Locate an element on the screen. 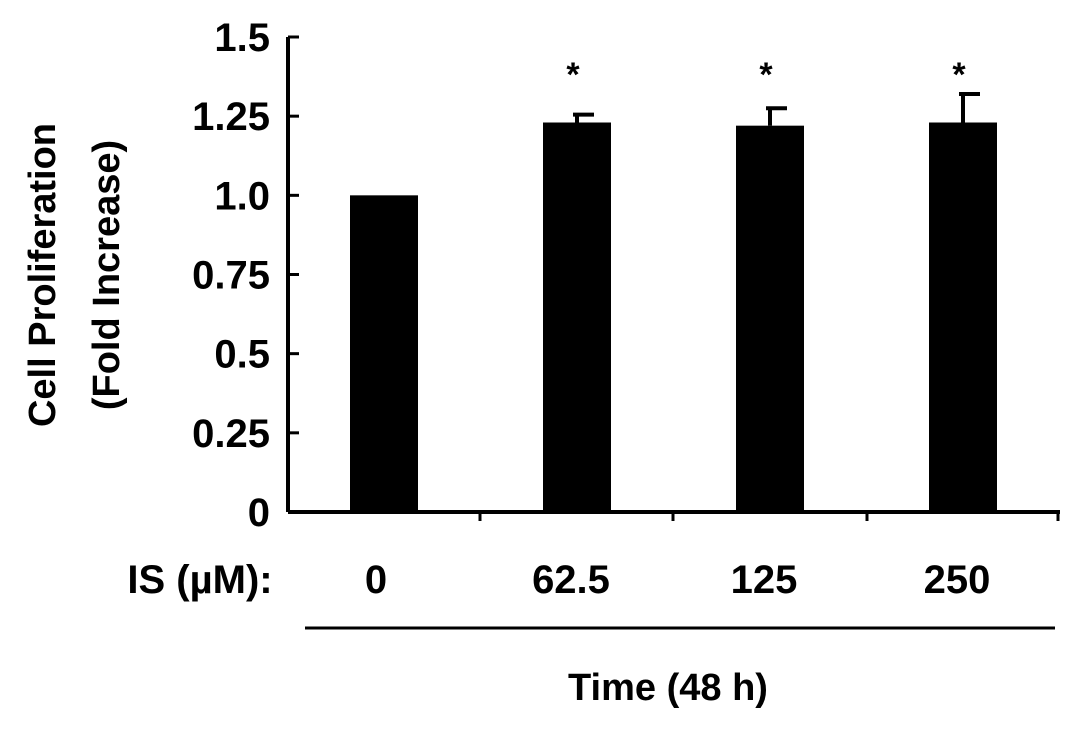 This screenshot has width=1080, height=729. y-tick-label: 0.75 is located at coordinates (231, 276).